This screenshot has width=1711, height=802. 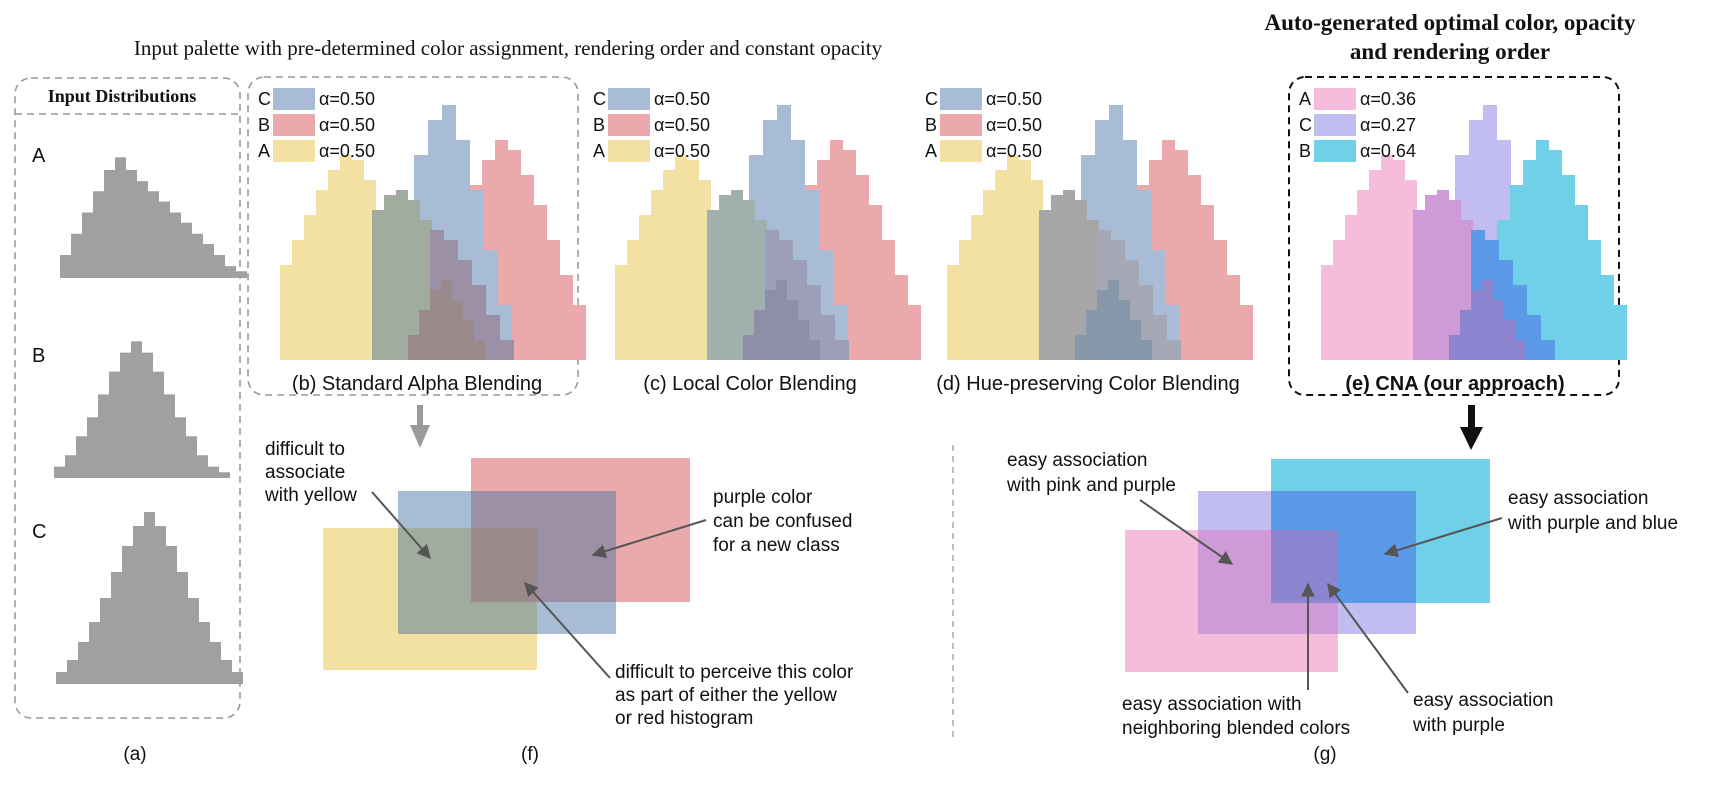 I want to click on legend-alpha: α=0.64, so click(x=1388, y=151).